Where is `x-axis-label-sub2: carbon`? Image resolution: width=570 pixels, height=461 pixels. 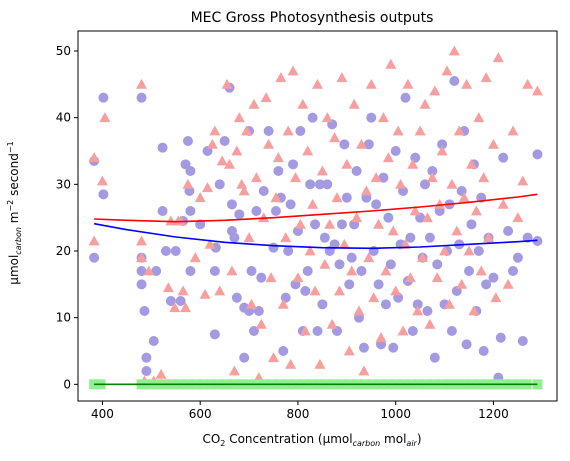
x-axis-label-sub2: carbon is located at coordinates (367, 443).